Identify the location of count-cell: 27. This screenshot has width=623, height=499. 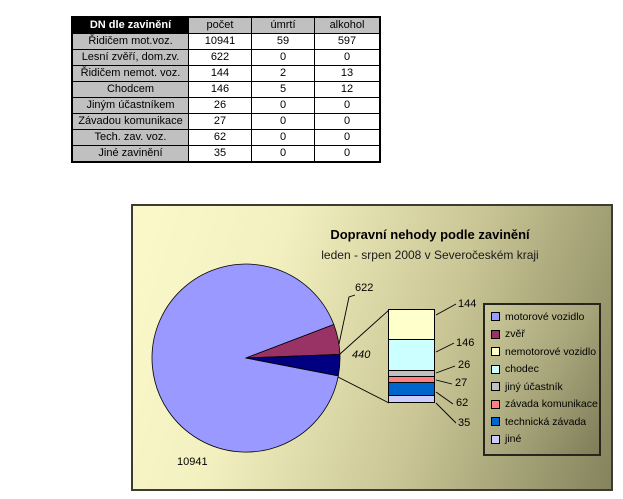
(220, 121).